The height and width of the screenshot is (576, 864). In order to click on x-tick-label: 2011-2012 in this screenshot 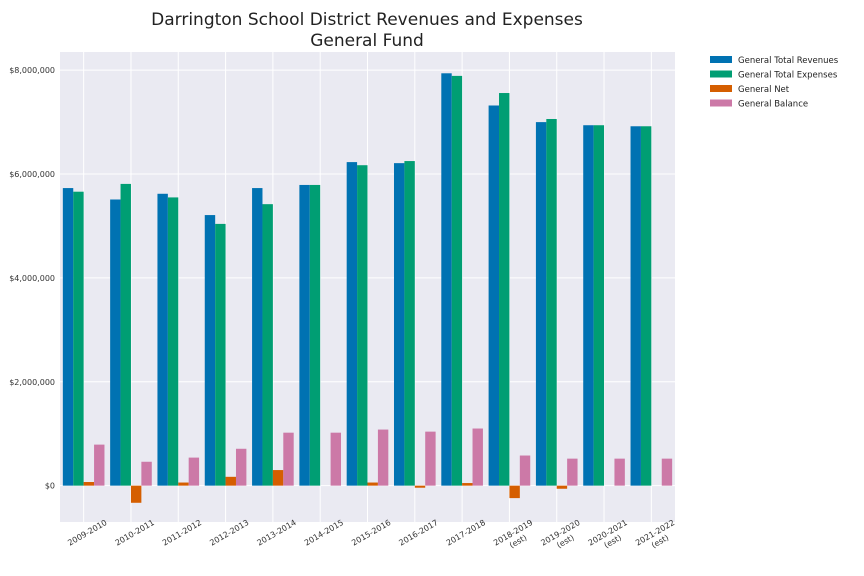, I will do `click(182, 533)`.